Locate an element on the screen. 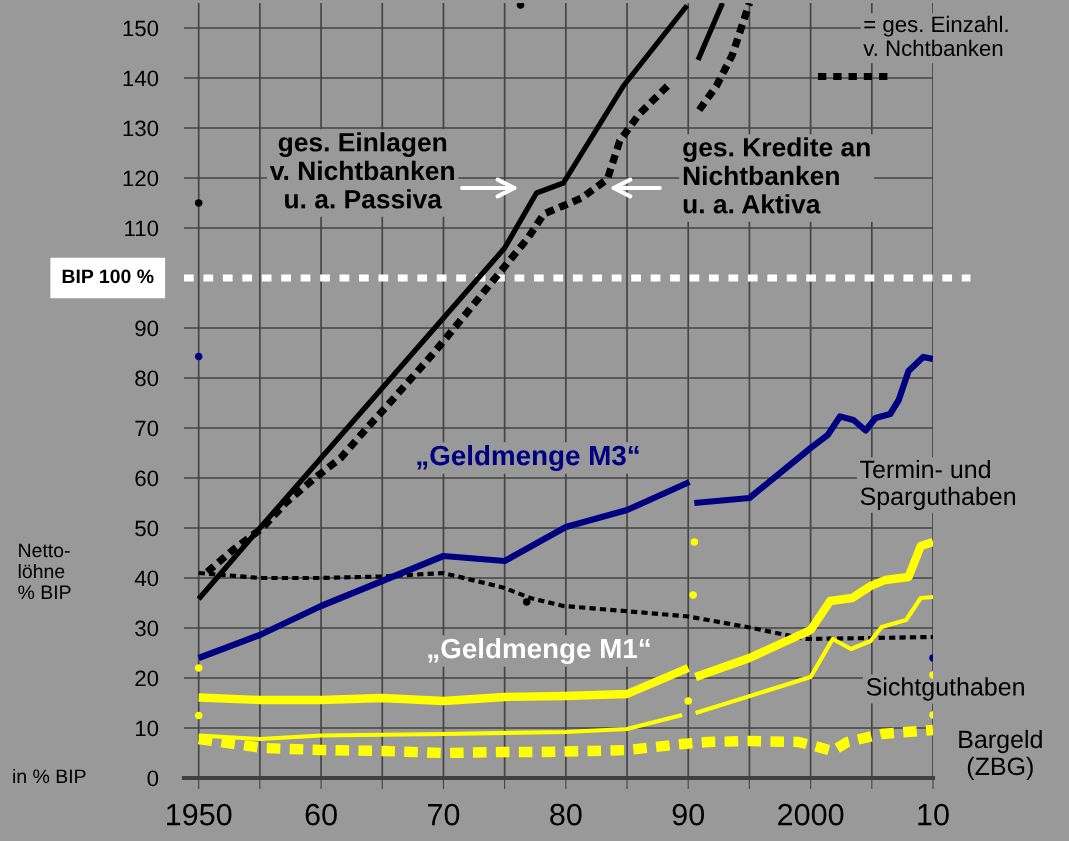 The image size is (1069, 841). y-tick-label: 80 is located at coordinates (147, 378).